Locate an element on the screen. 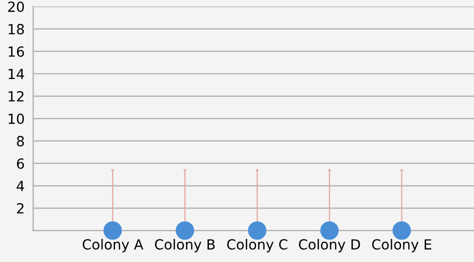 This screenshot has height=262, width=474. y-tick-label: 2 is located at coordinates (20, 208).